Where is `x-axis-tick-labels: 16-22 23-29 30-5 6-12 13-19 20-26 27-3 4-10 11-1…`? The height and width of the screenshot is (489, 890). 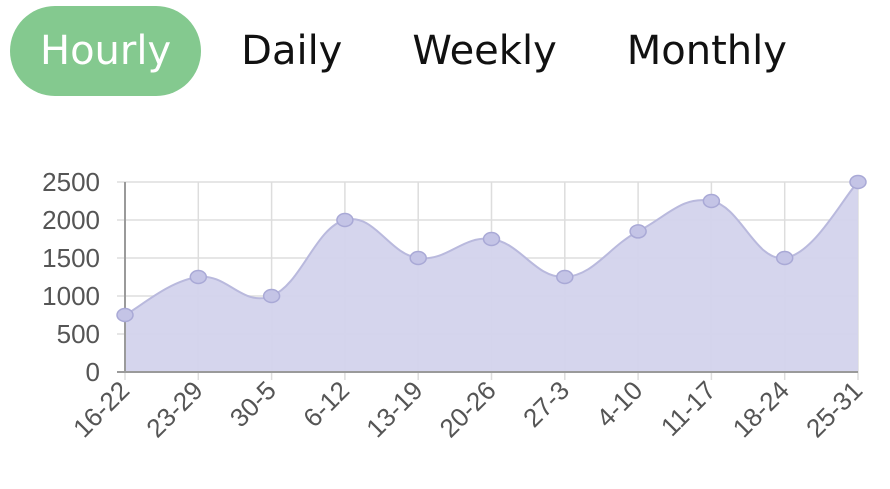 x-axis-tick-labels: 16-22 23-29 30-5 6-12 13-19 20-26 27-3 4-10 11-1… is located at coordinates (467, 409).